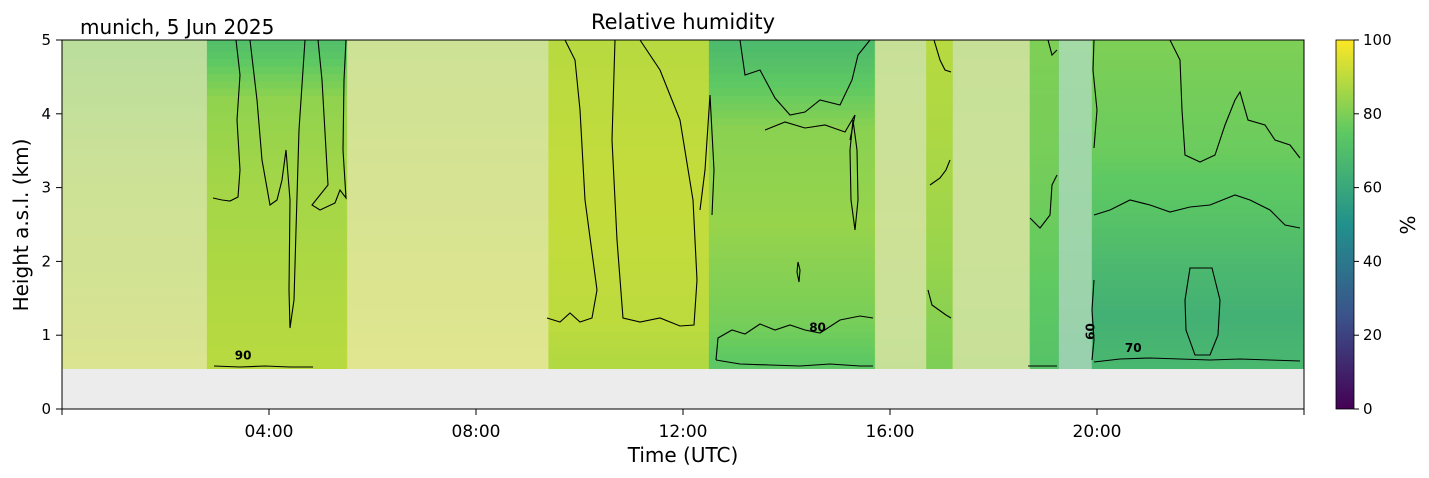  Describe the element at coordinates (794, 363) in the screenshot. I see `contour-80-surface` at that location.